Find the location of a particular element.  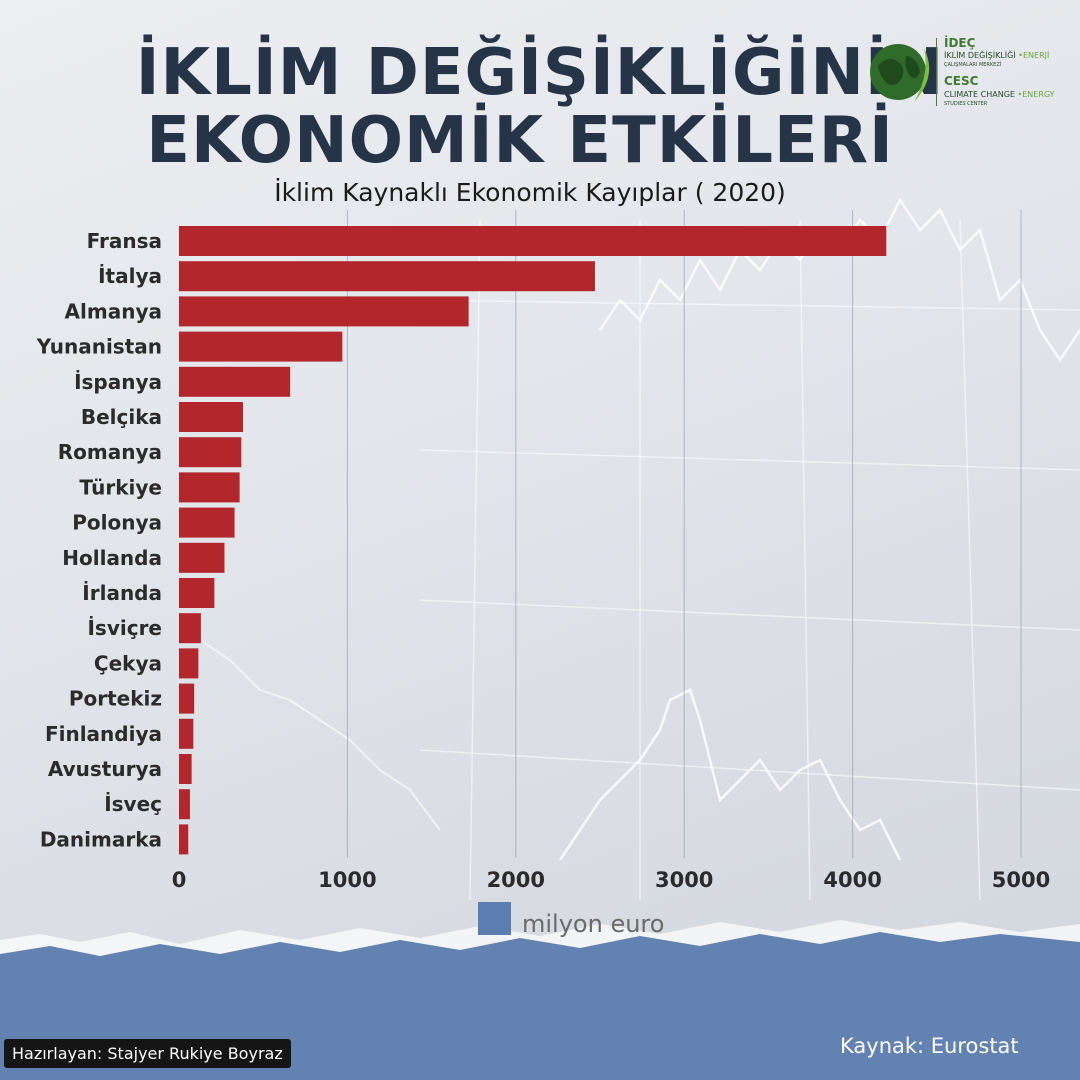

page-title-line2: EKONOMİK ETKİLERİ is located at coordinates (520, 141).